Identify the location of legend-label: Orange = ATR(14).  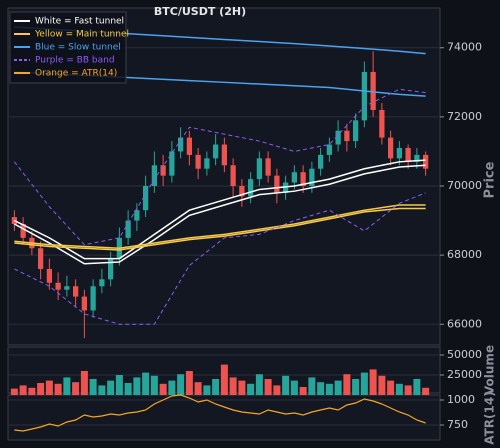
(76, 74).